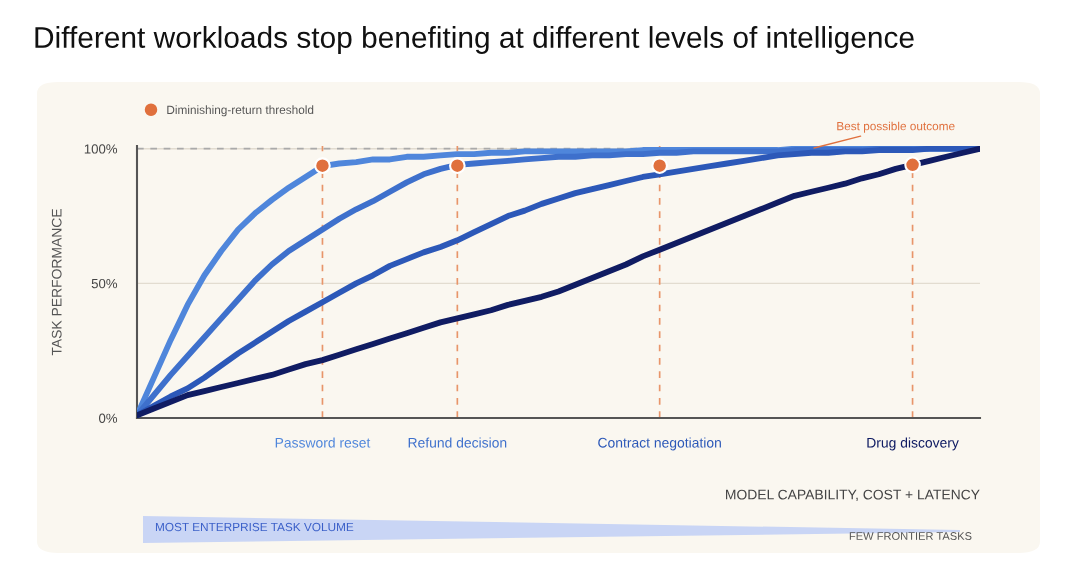 The height and width of the screenshot is (573, 1080). Describe the element at coordinates (853, 495) in the screenshot. I see `x-axis-title: MODEL CAPABILITY, COST + LATENCY` at that location.